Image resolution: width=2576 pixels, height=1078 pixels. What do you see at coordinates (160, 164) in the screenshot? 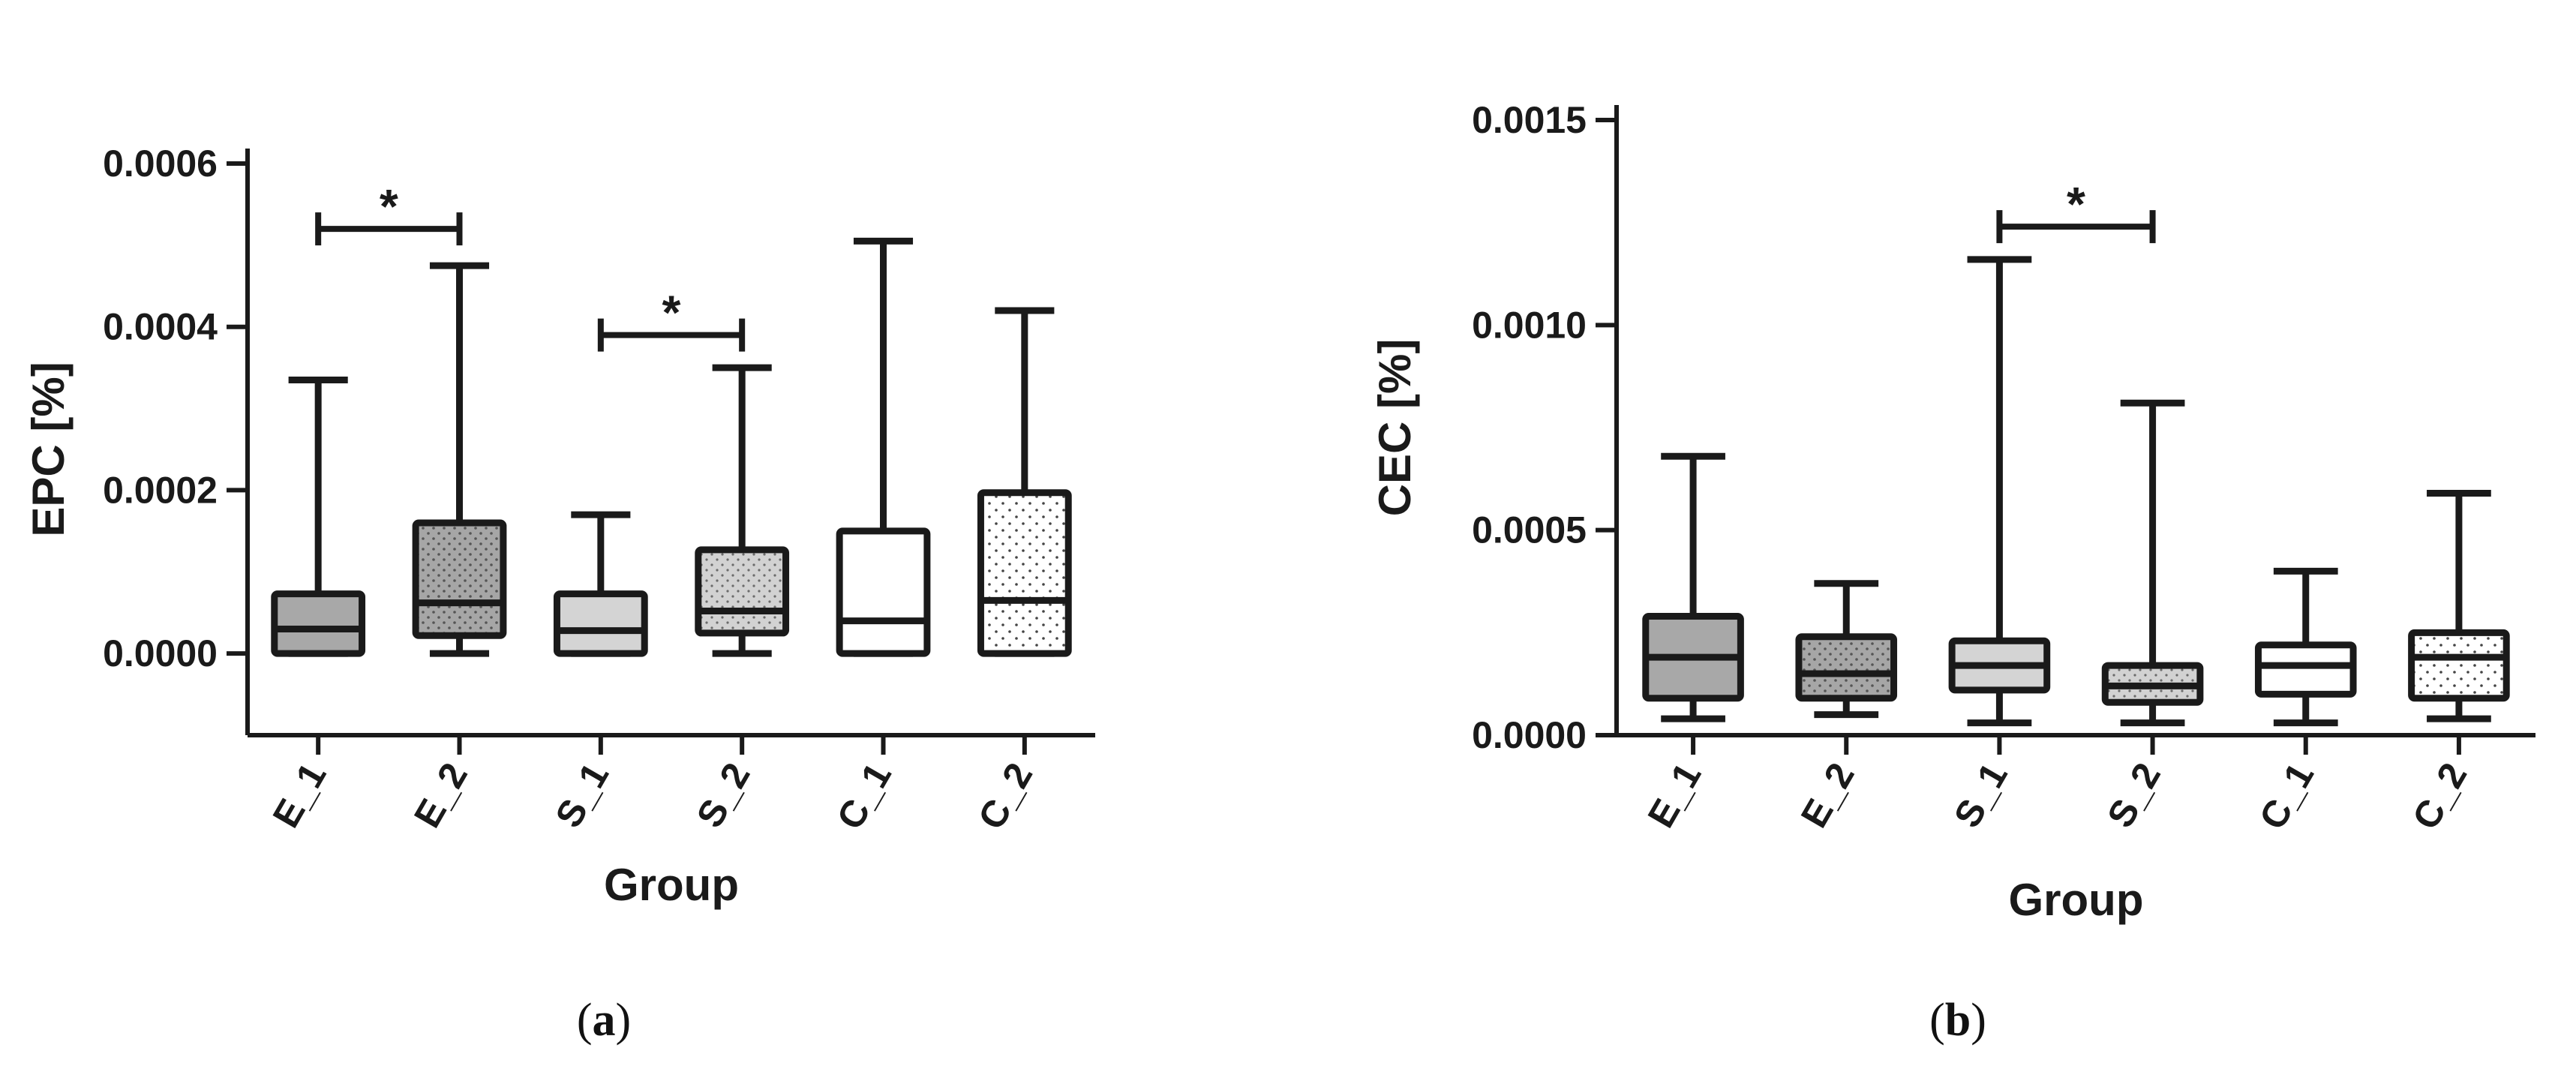
I see `y-tick-label: 0.0006` at bounding box center [160, 164].